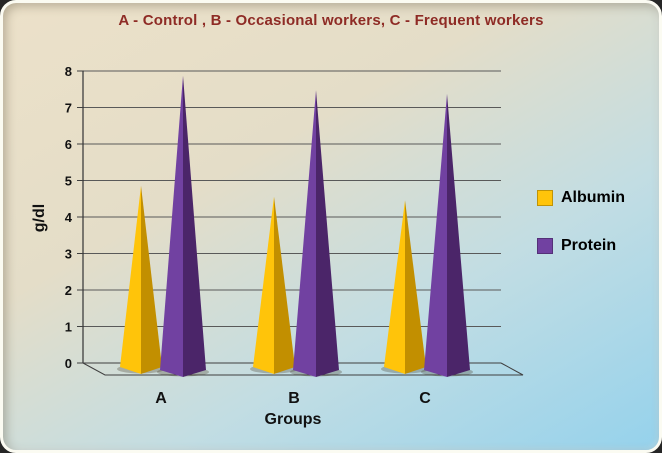  Describe the element at coordinates (545, 198) in the screenshot. I see `albumin-swatch-icon` at that location.